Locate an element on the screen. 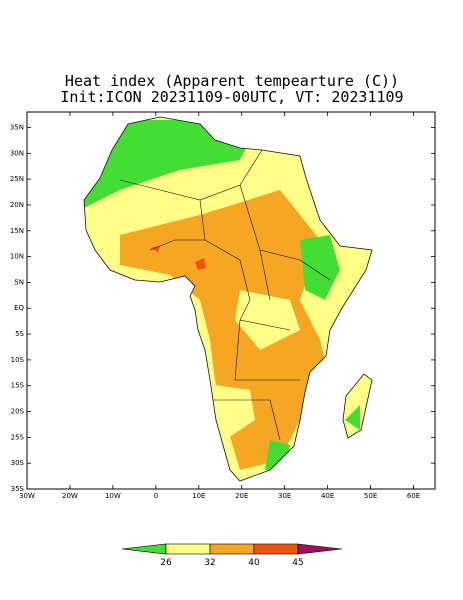  colorbar-label: 32 is located at coordinates (209, 563).